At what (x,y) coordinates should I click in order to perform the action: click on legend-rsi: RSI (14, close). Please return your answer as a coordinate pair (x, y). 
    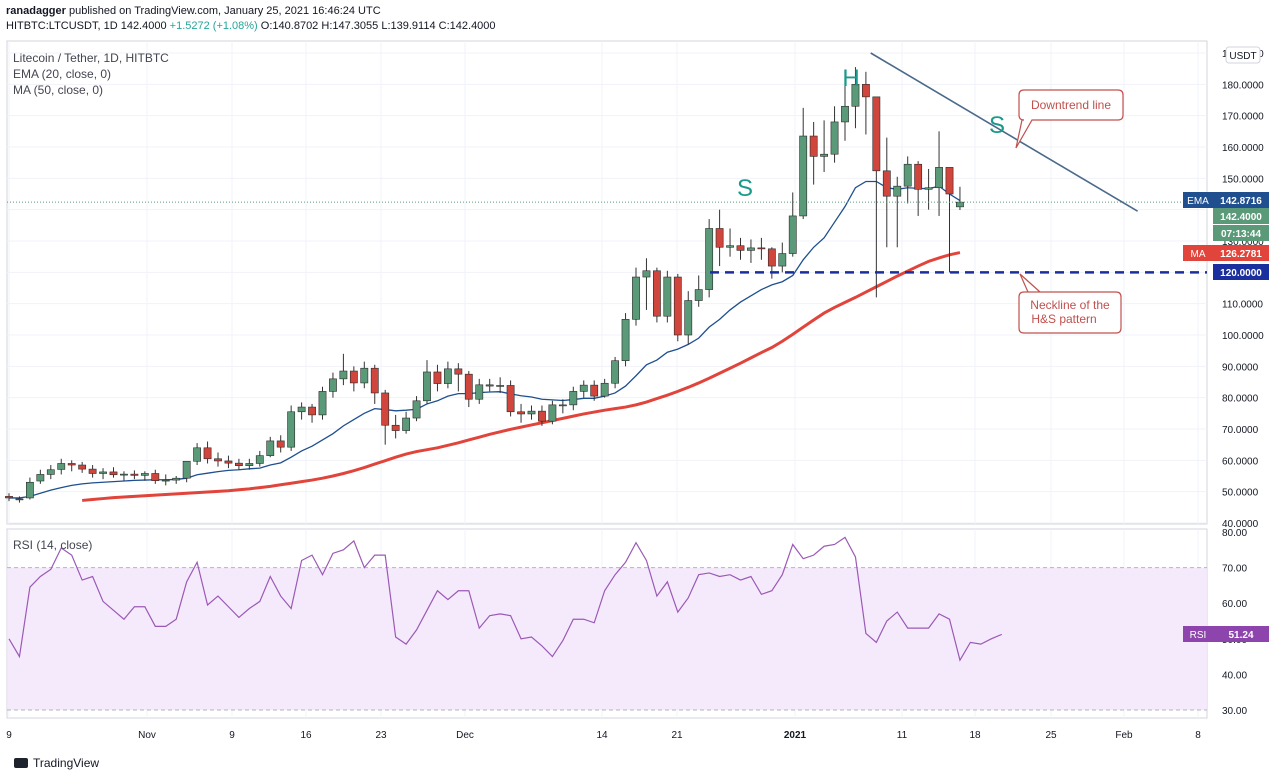
    Looking at the image, I should click on (53, 545).